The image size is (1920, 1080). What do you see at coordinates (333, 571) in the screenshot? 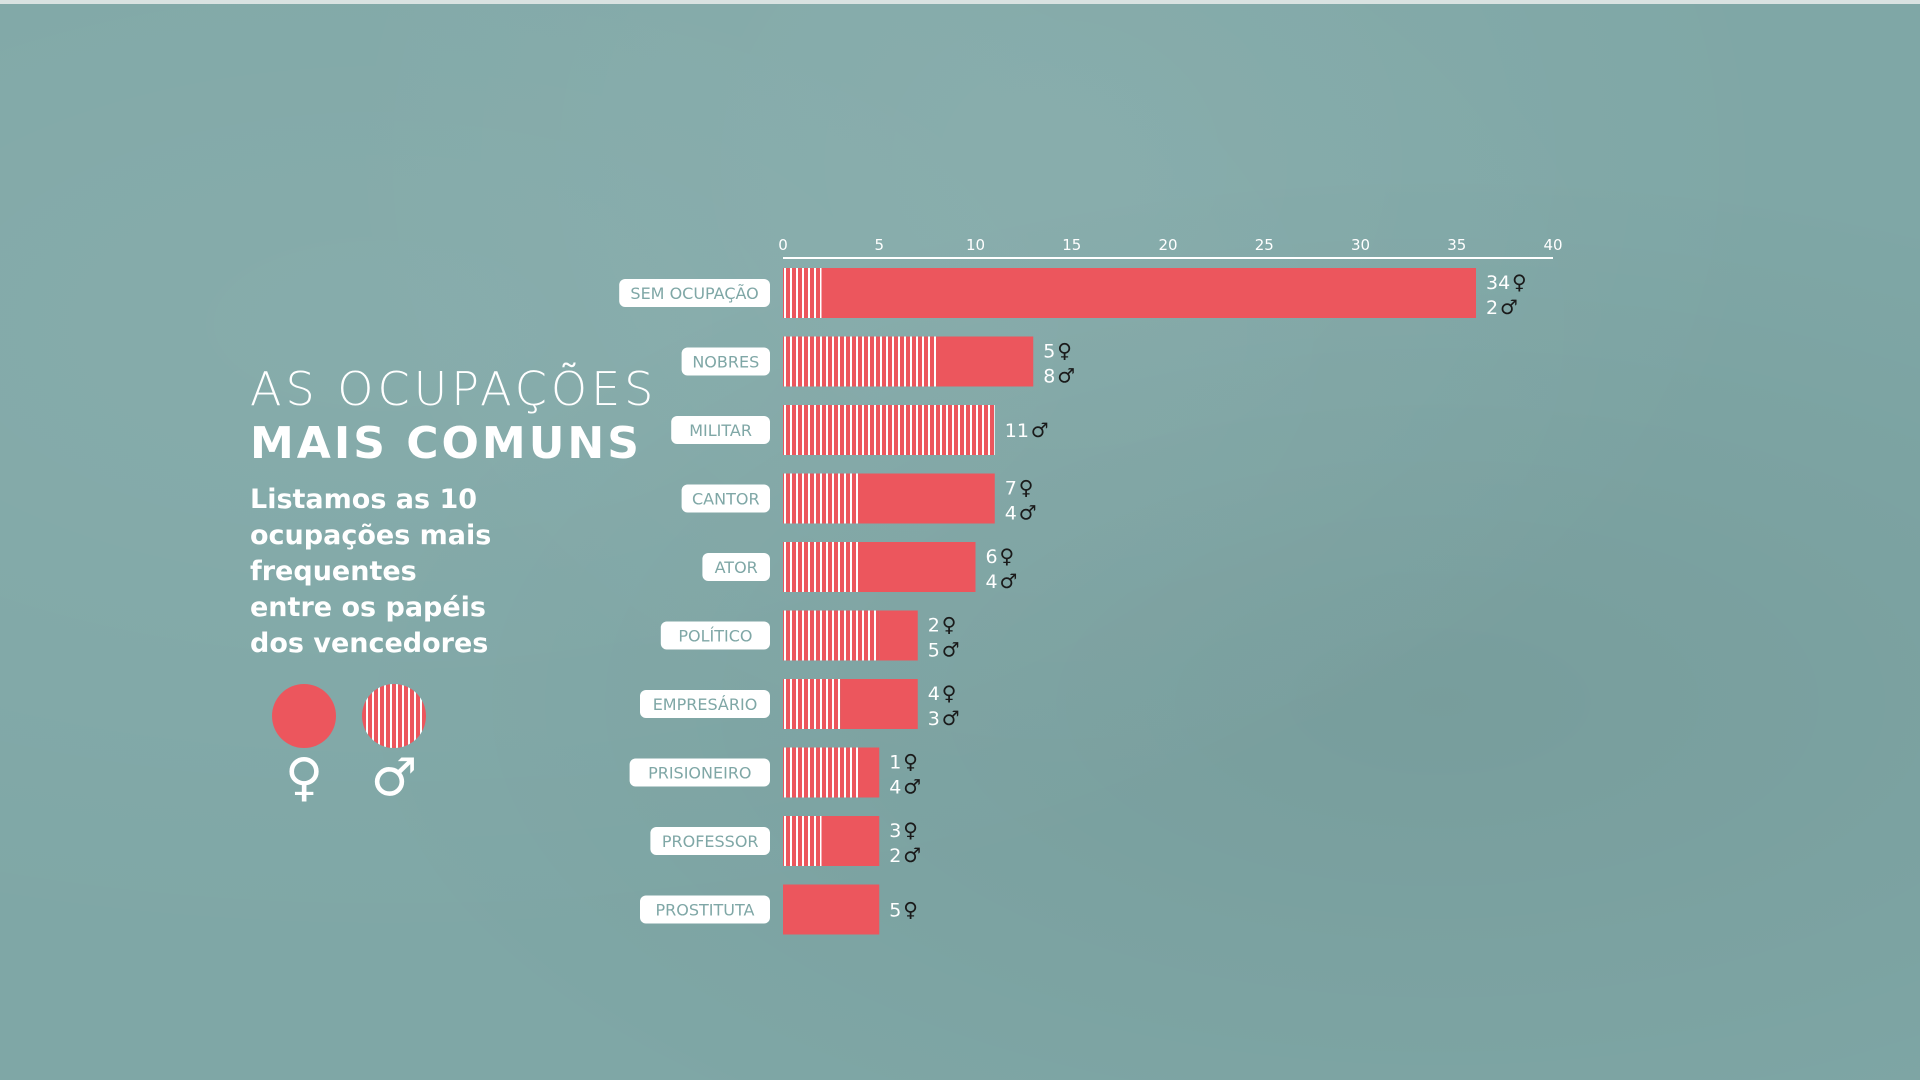
I see `subtitle-line: frequentes` at bounding box center [333, 571].